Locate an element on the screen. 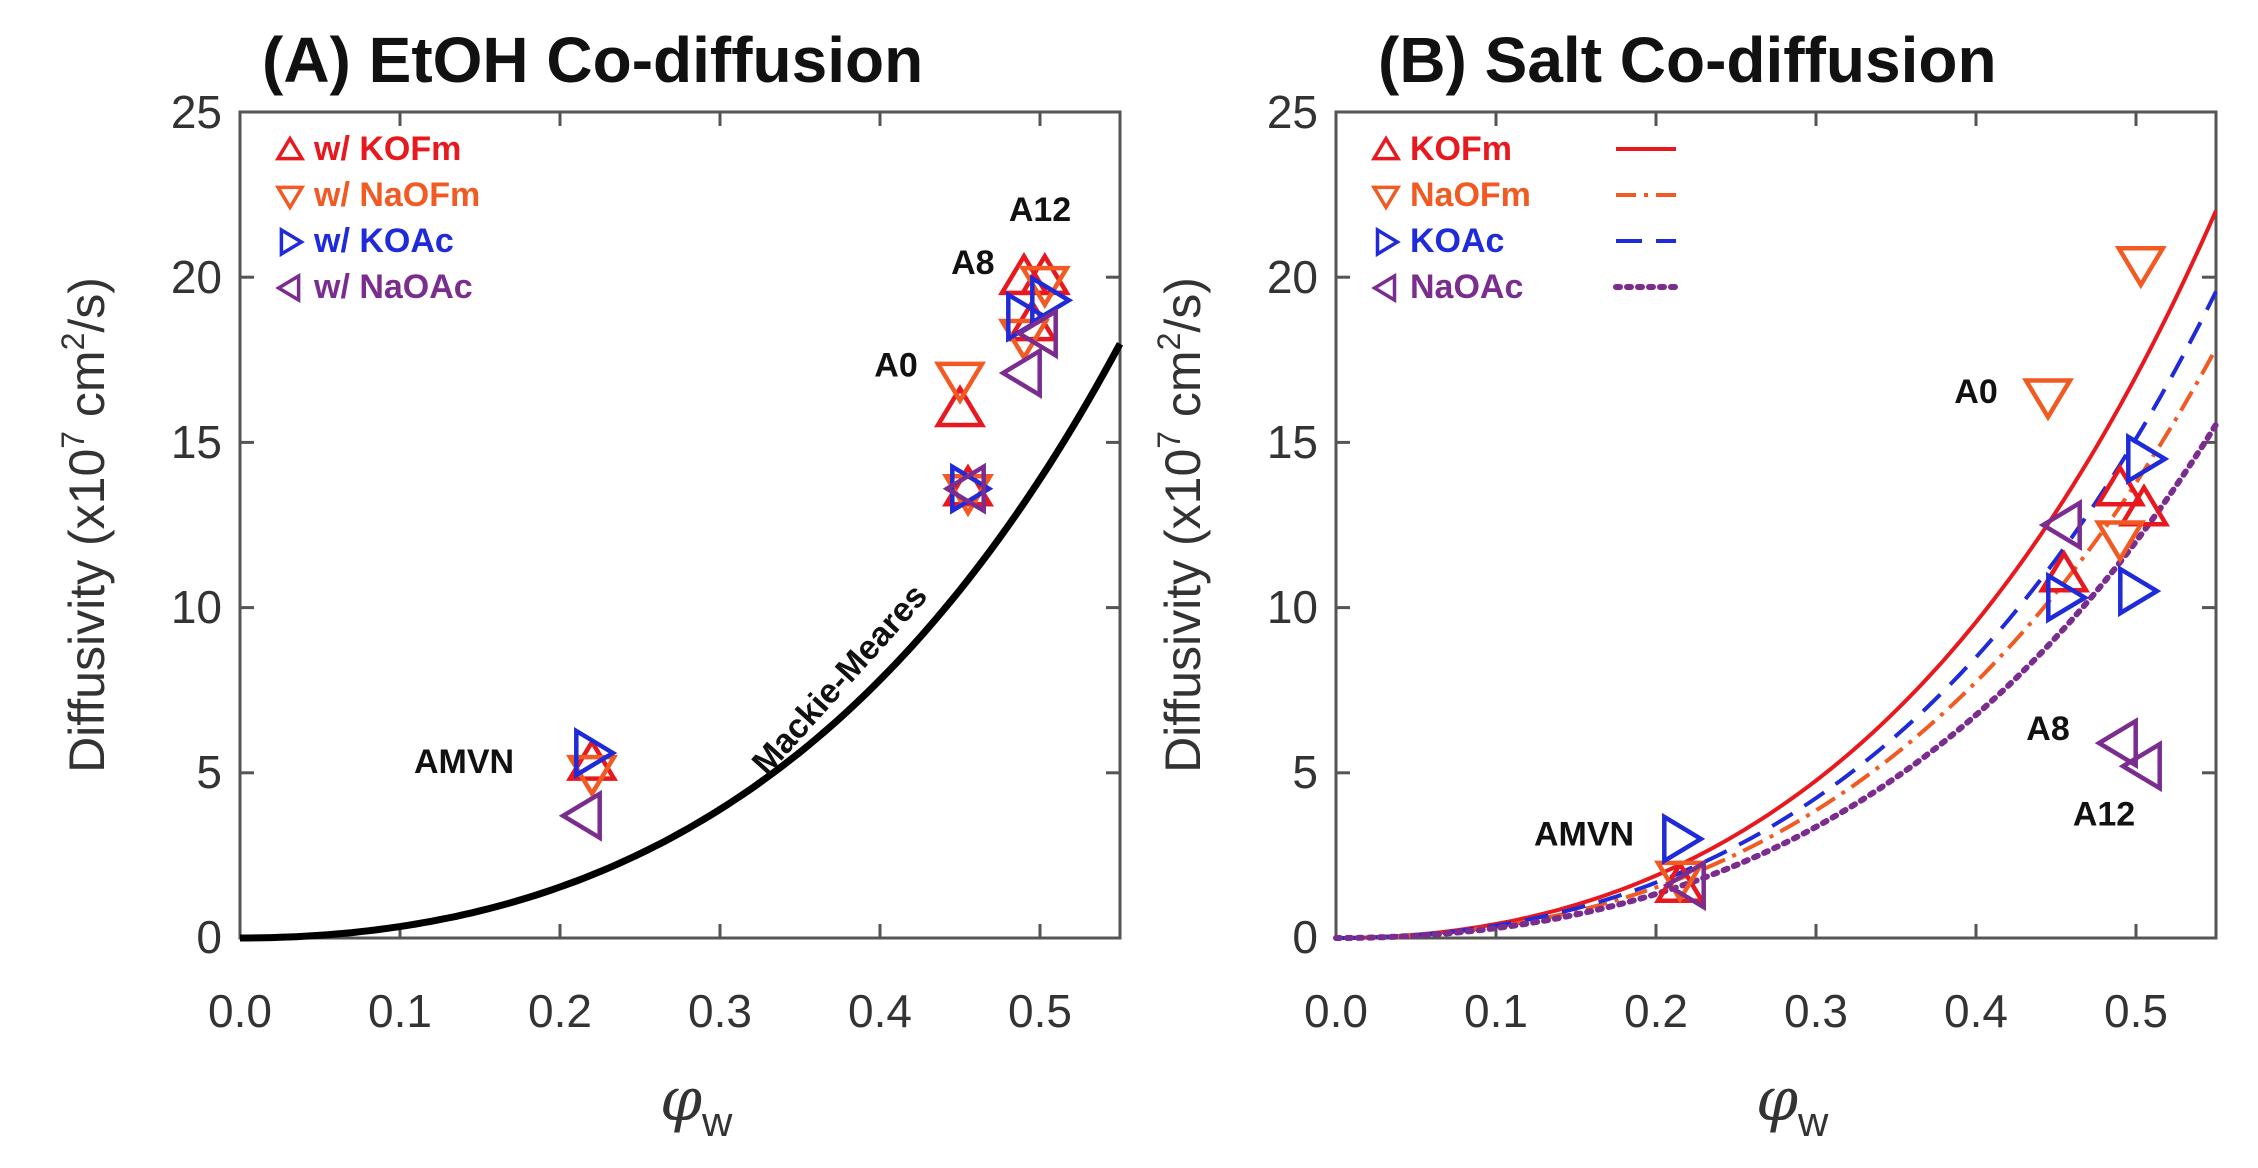 The width and height of the screenshot is (2258, 1168). panel-b-x-tick-labels: 0.0 0.1 0.2 0.3 0.4 0.5 is located at coordinates (1736, 1011).